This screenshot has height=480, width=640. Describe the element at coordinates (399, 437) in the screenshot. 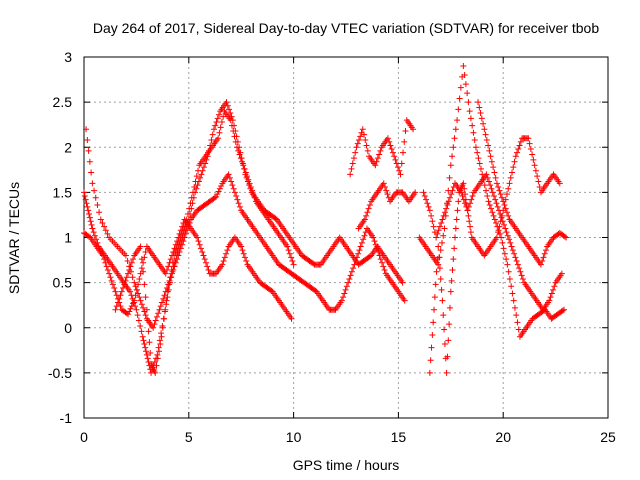

I see `x-tick-label: 15` at that location.